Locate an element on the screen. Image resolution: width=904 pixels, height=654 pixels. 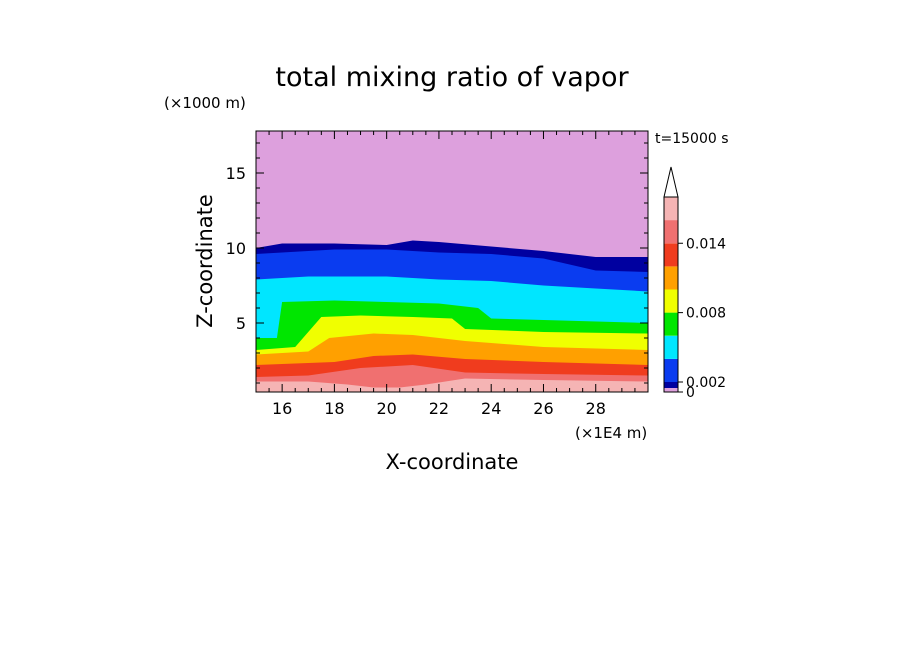
x-tick-label: 24 is located at coordinates (491, 408).